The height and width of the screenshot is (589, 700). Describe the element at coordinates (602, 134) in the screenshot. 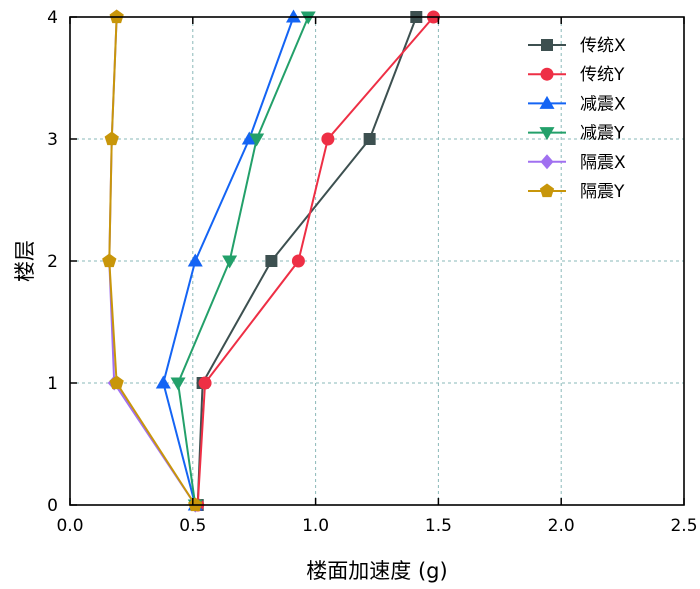

I see `legend-label: 减震Y` at that location.